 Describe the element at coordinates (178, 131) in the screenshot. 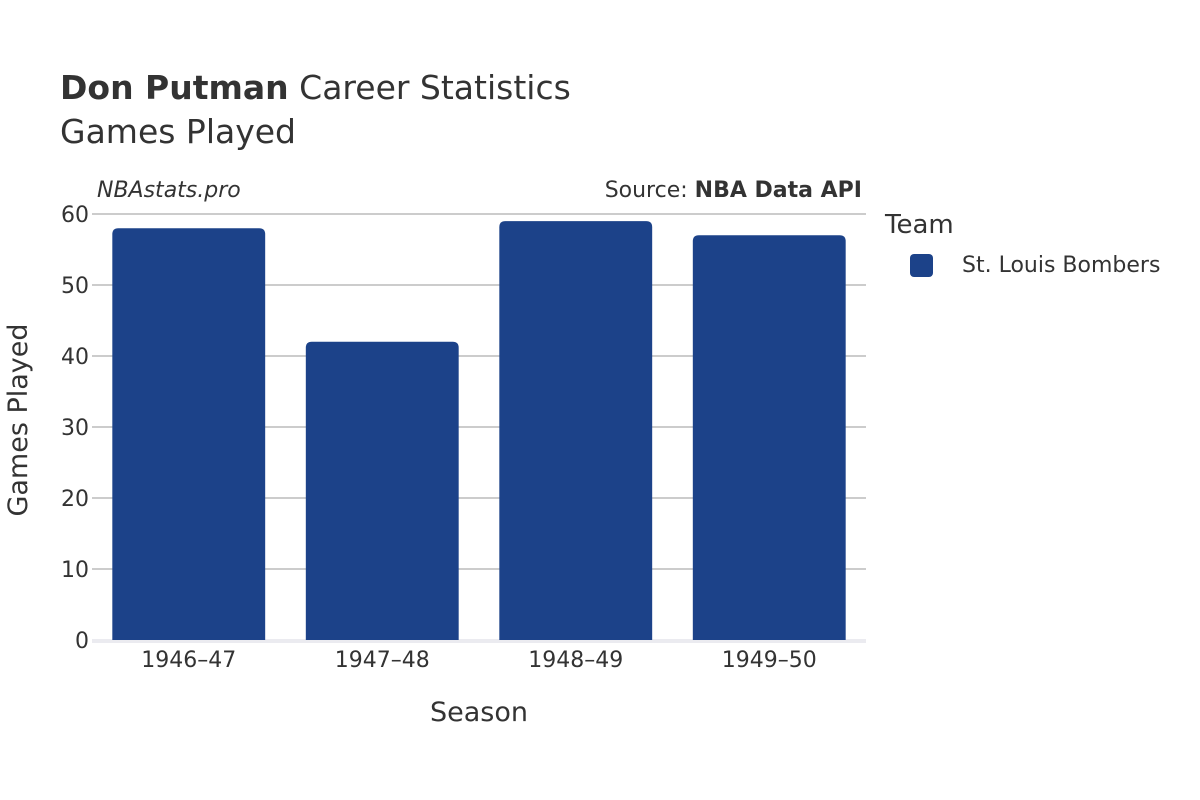

I see `chart-subtitle: Games Played` at that location.